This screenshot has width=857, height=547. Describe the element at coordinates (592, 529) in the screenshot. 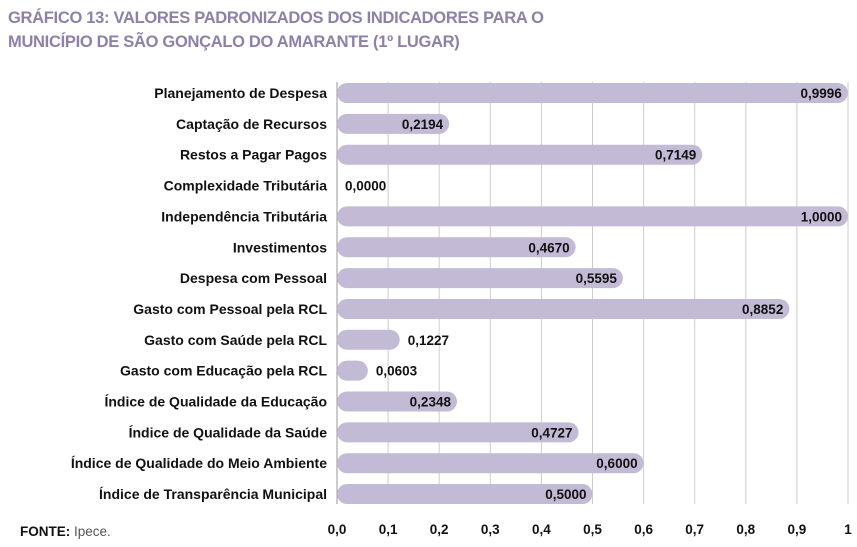

I see `x-tick-label: 0,5` at that location.